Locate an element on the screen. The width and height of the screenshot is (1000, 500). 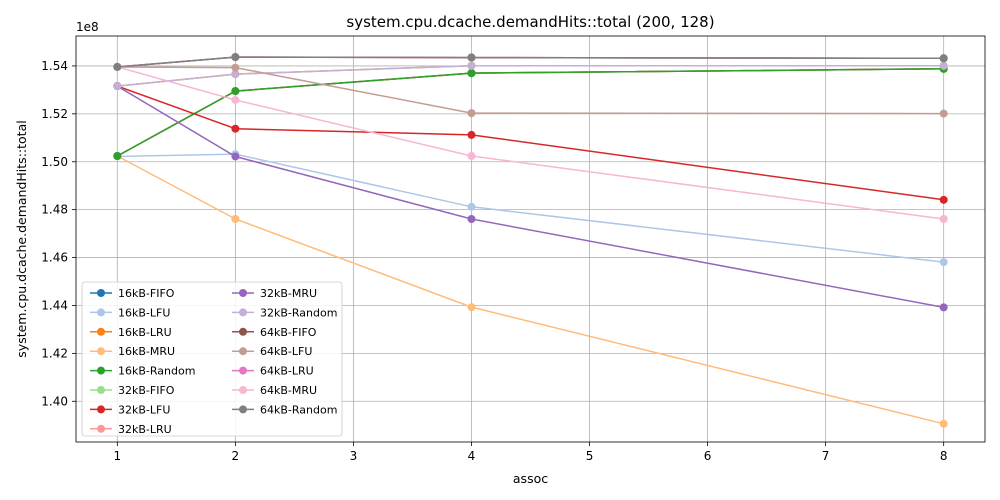
legend-item: 32kB-Random is located at coordinates (284, 312).